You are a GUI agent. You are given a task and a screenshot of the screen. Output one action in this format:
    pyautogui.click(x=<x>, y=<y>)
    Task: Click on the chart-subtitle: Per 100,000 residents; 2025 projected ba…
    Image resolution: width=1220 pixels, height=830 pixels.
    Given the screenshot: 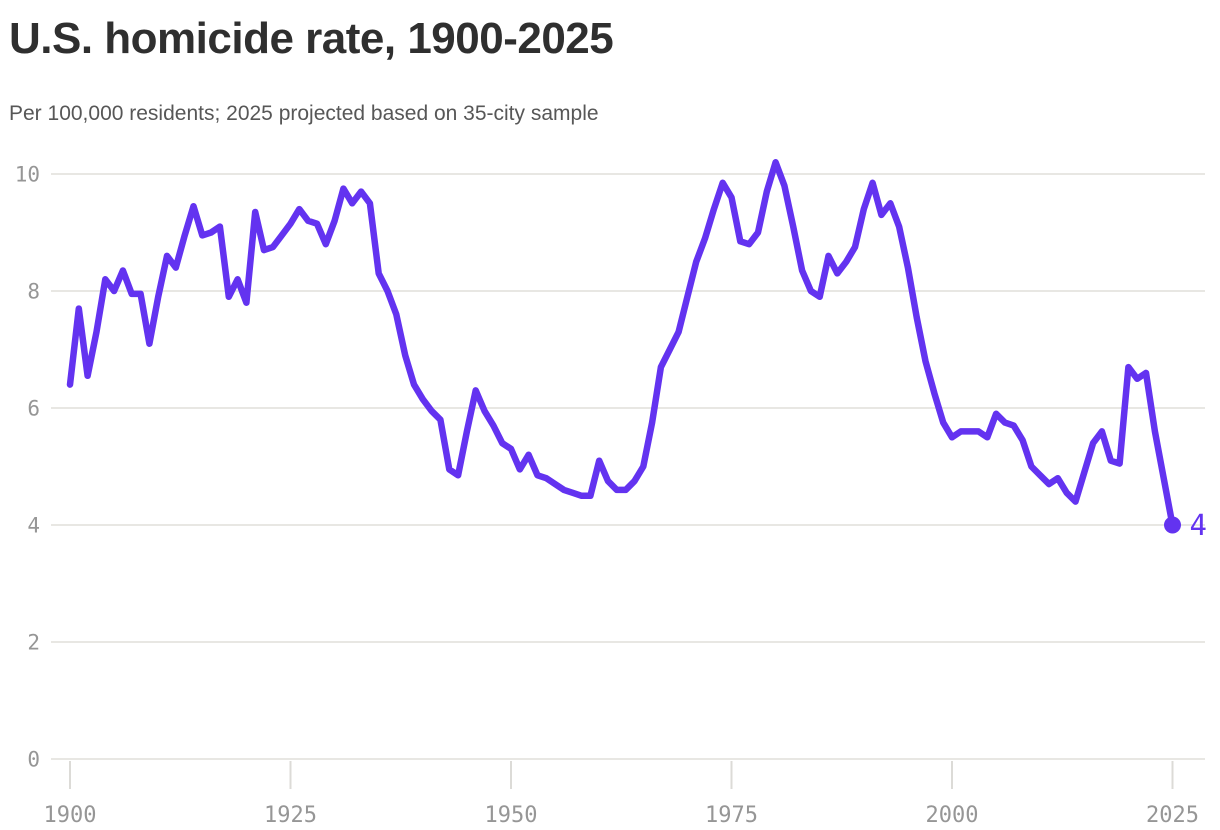 What is the action you would take?
    pyautogui.click(x=304, y=113)
    